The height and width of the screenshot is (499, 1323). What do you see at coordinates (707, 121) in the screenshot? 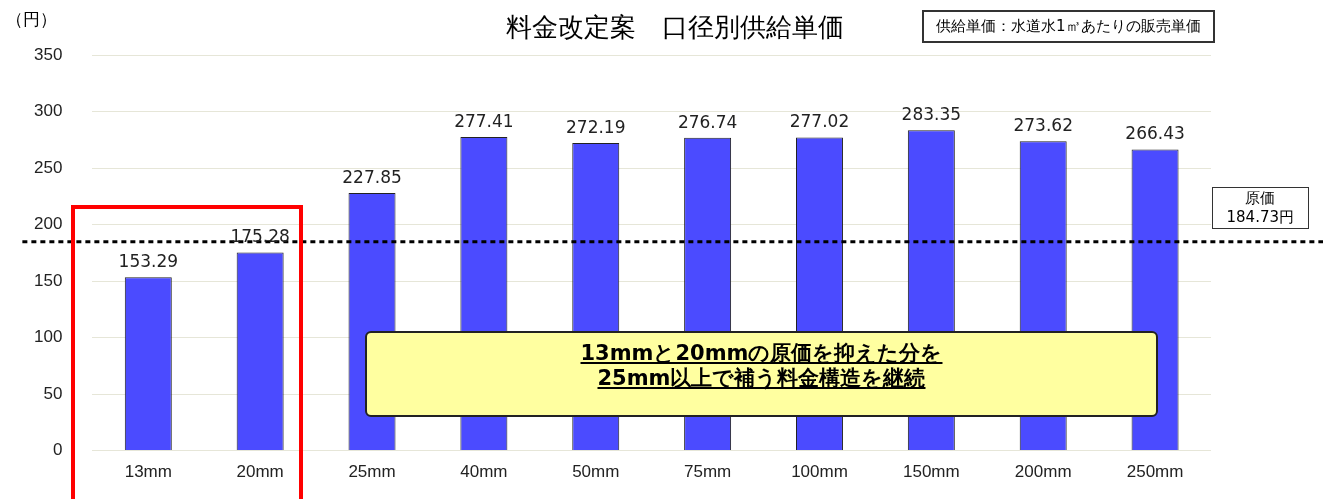
I see `data-label: 276.74` at bounding box center [707, 121].